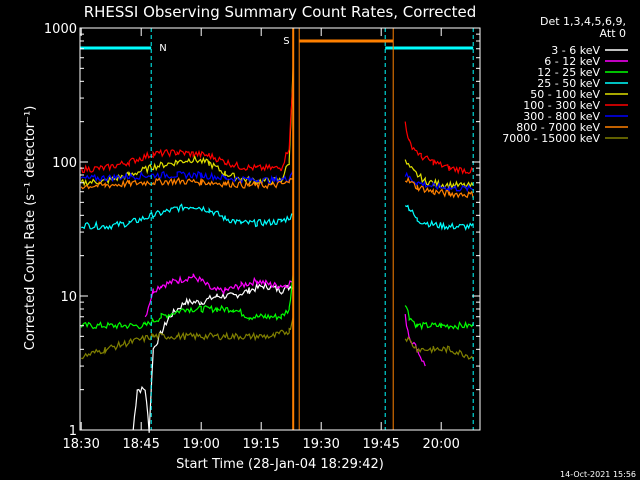  Describe the element at coordinates (565, 94) in the screenshot. I see `legend-label: 50 - 100 keV` at that location.